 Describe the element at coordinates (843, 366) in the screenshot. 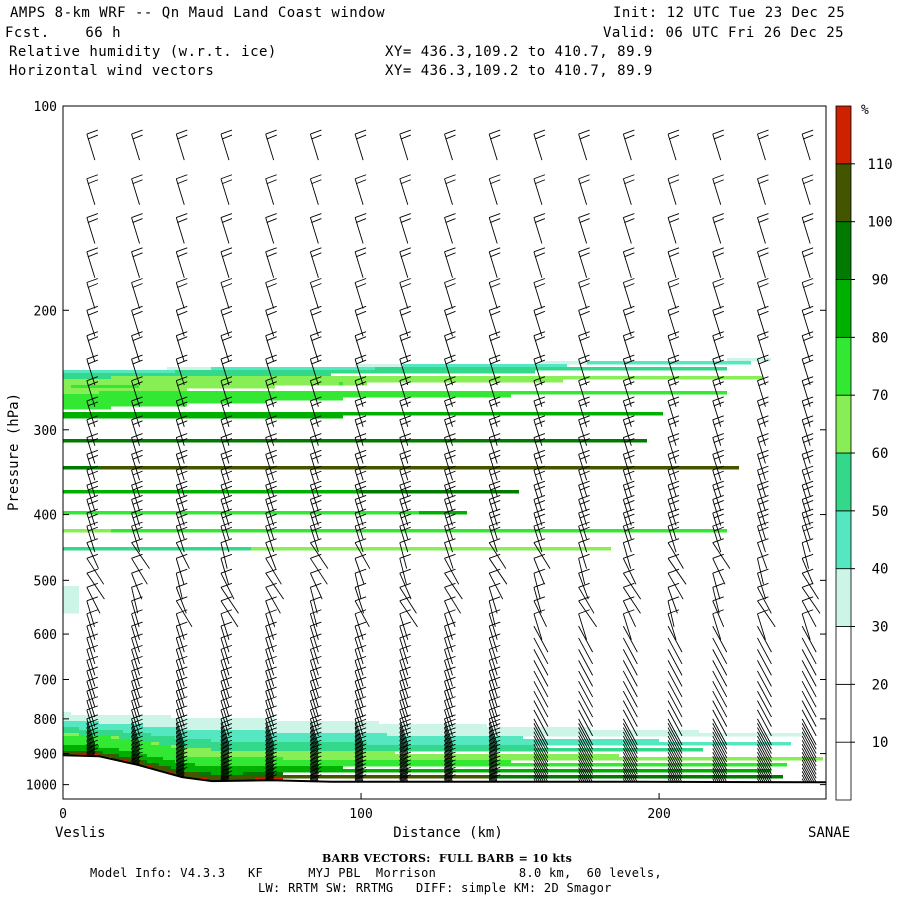

I see `colorbar-segment` at that location.